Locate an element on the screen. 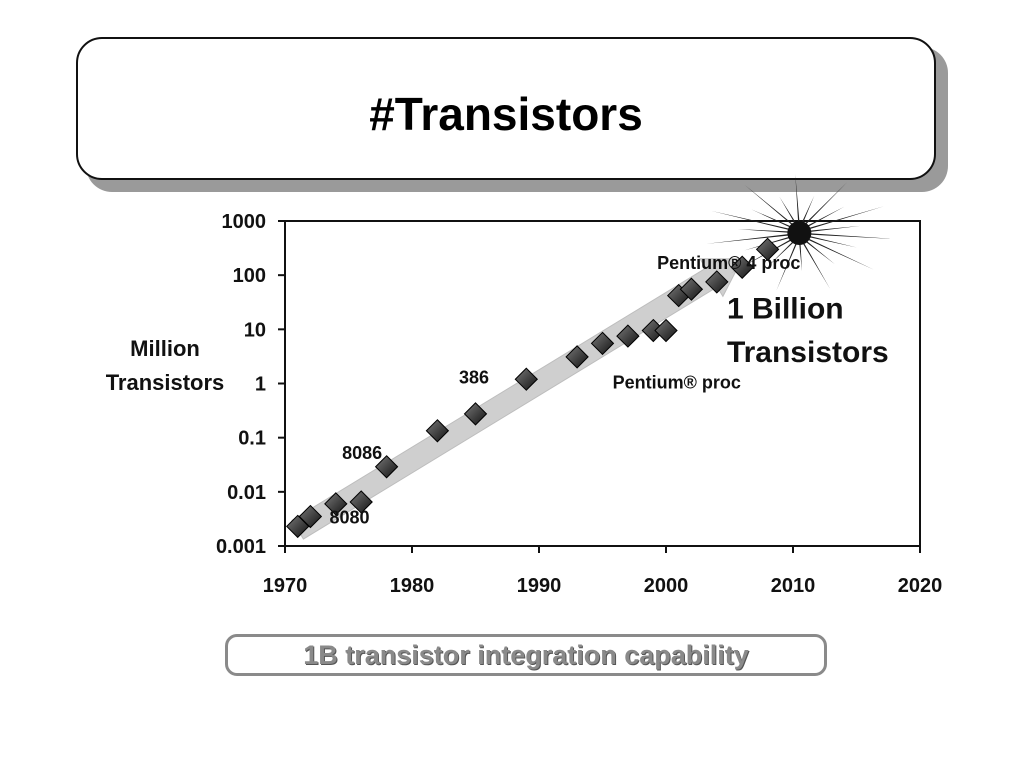 This screenshot has width=1024, height=768. x-tick-label: 2000 is located at coordinates (666, 586).